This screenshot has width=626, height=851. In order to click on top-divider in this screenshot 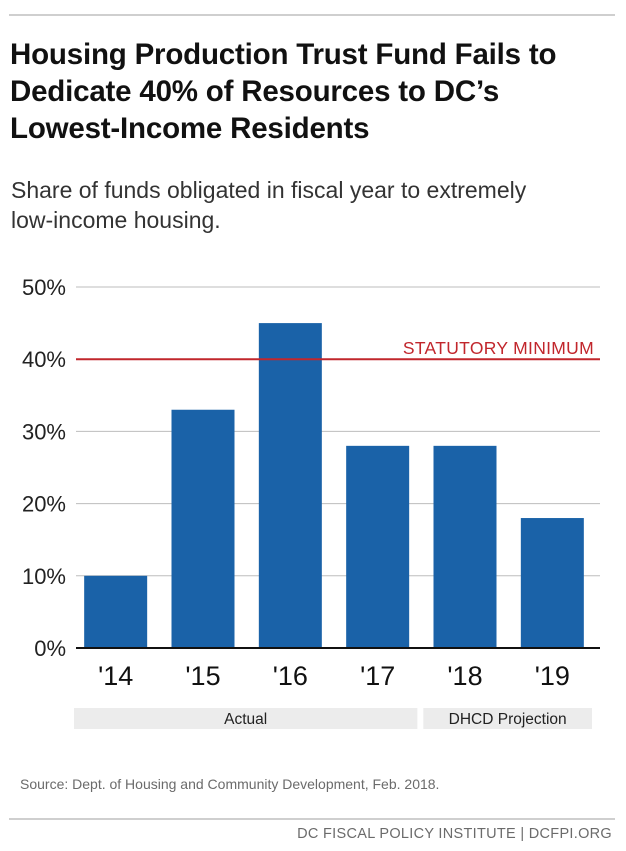, I will do `click(312, 15)`.